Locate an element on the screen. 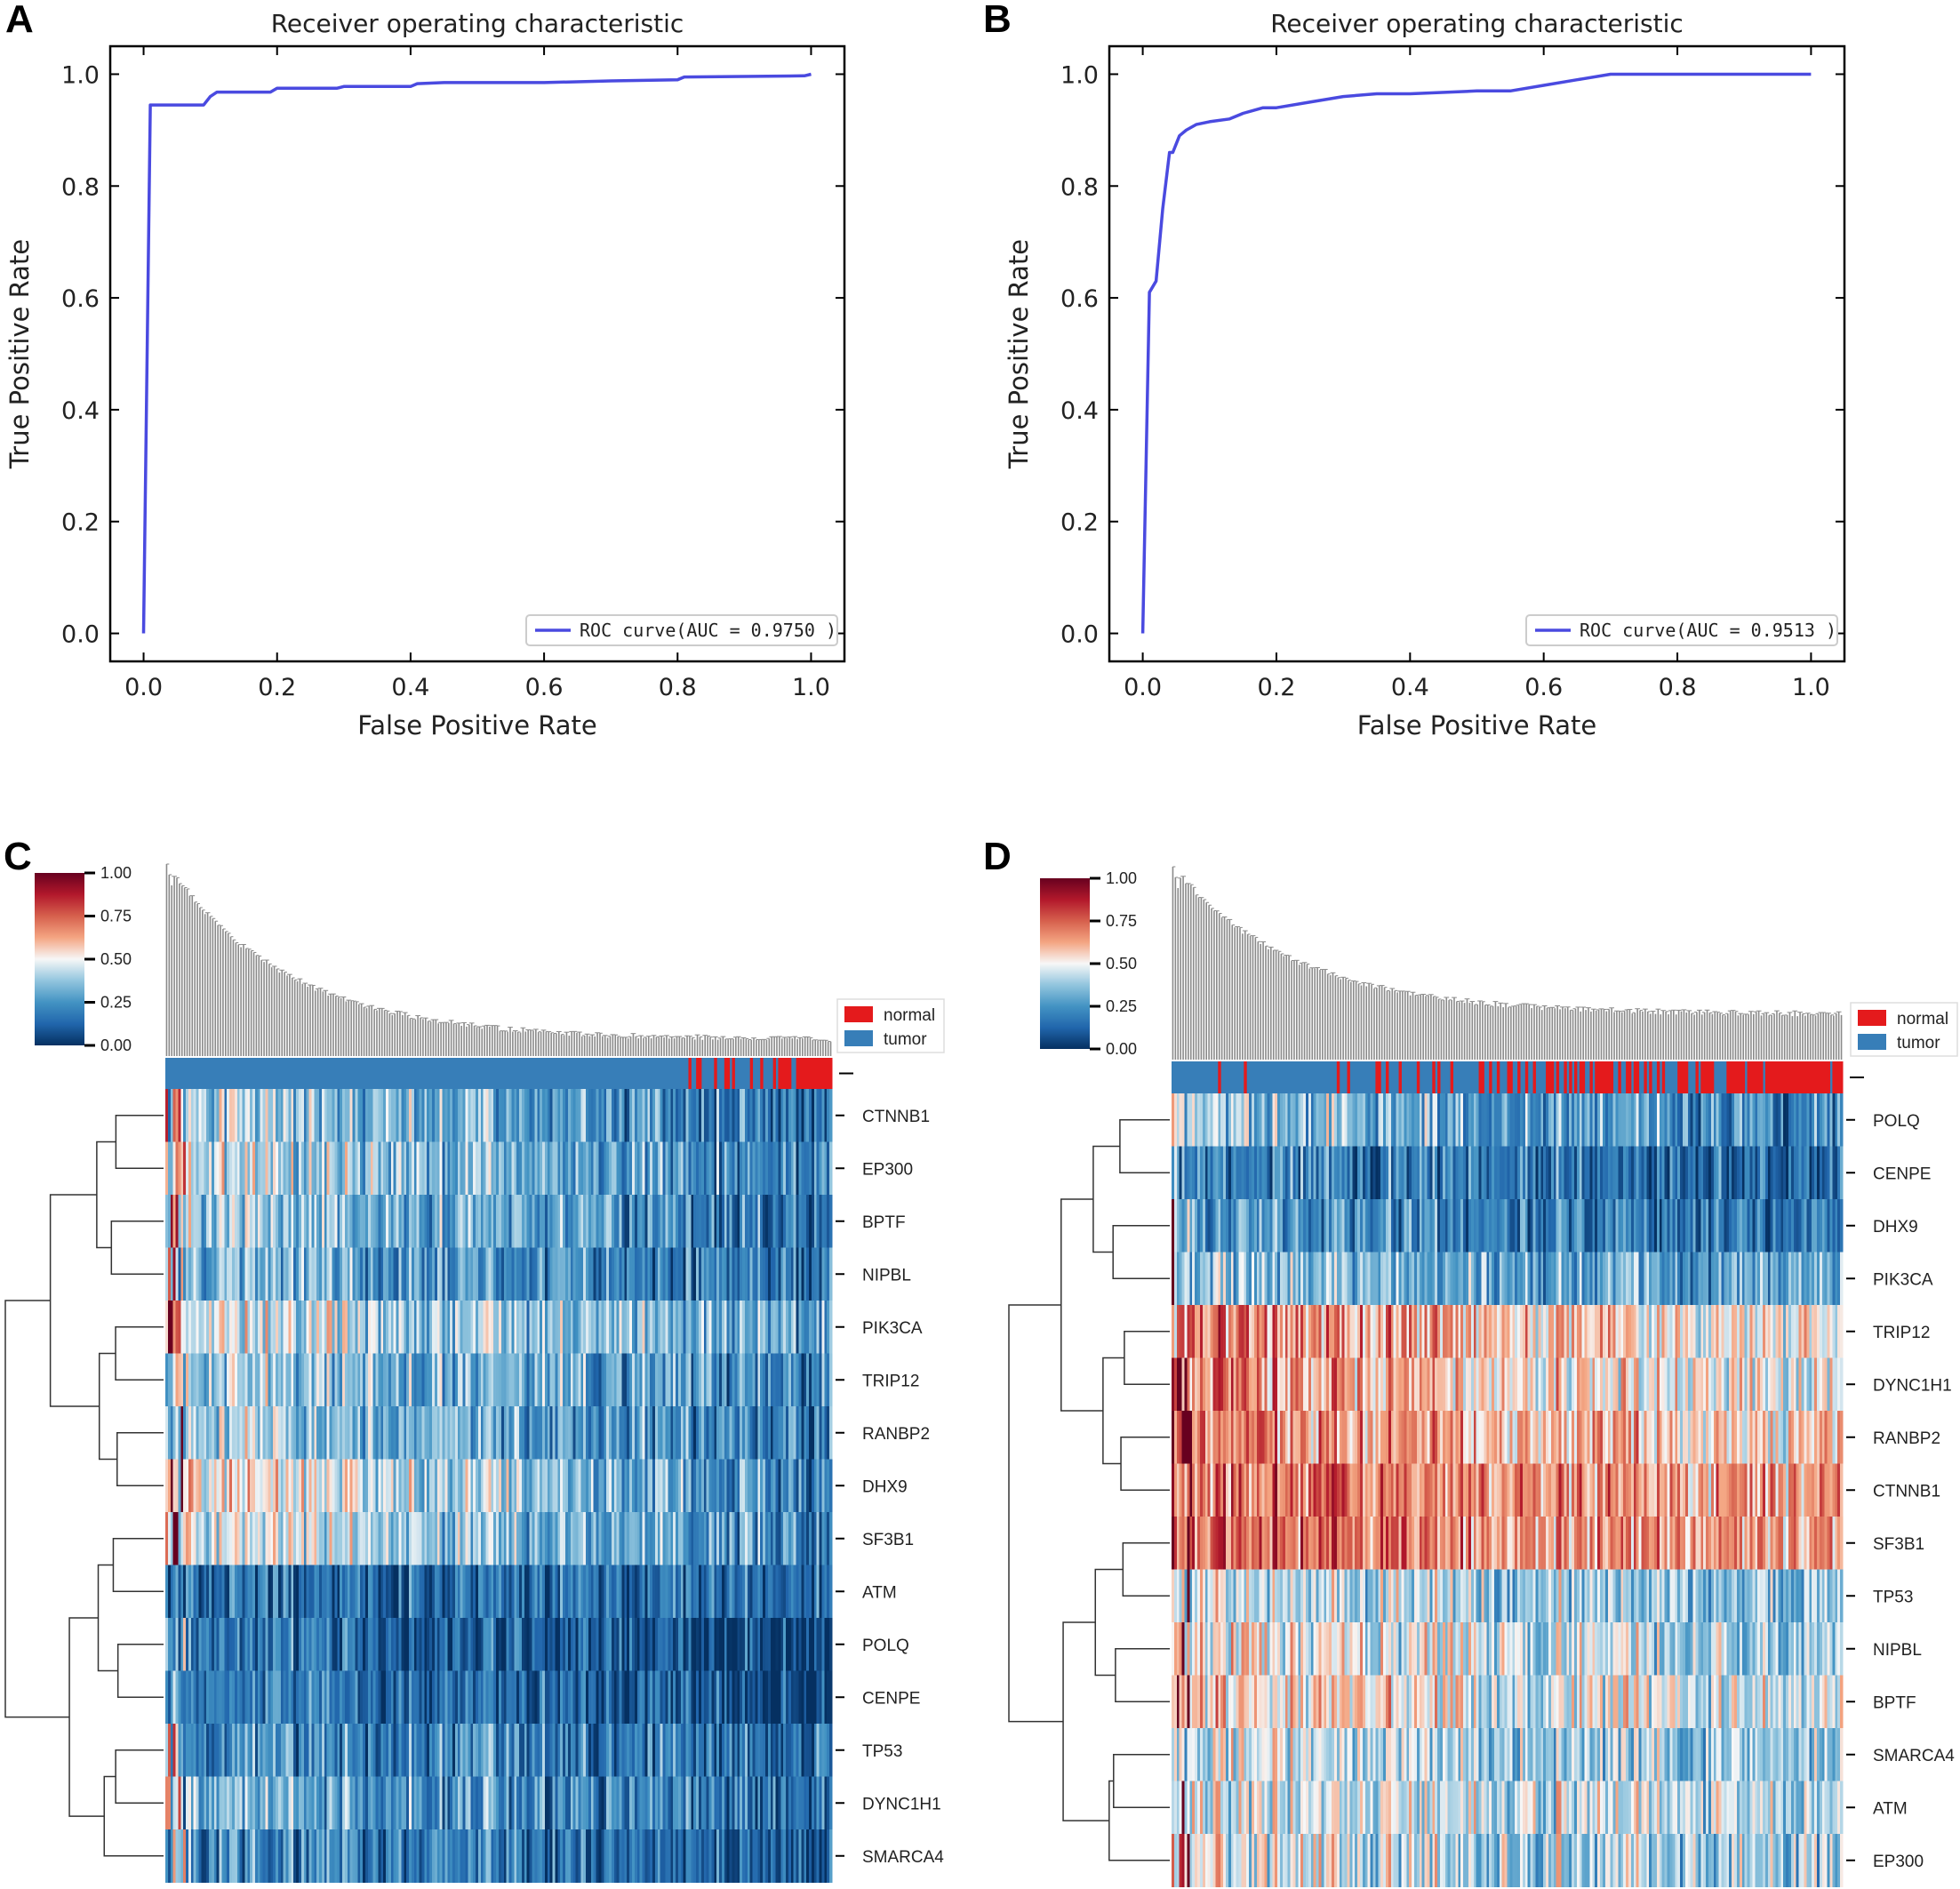  heatmap-cells is located at coordinates (499, 1486).